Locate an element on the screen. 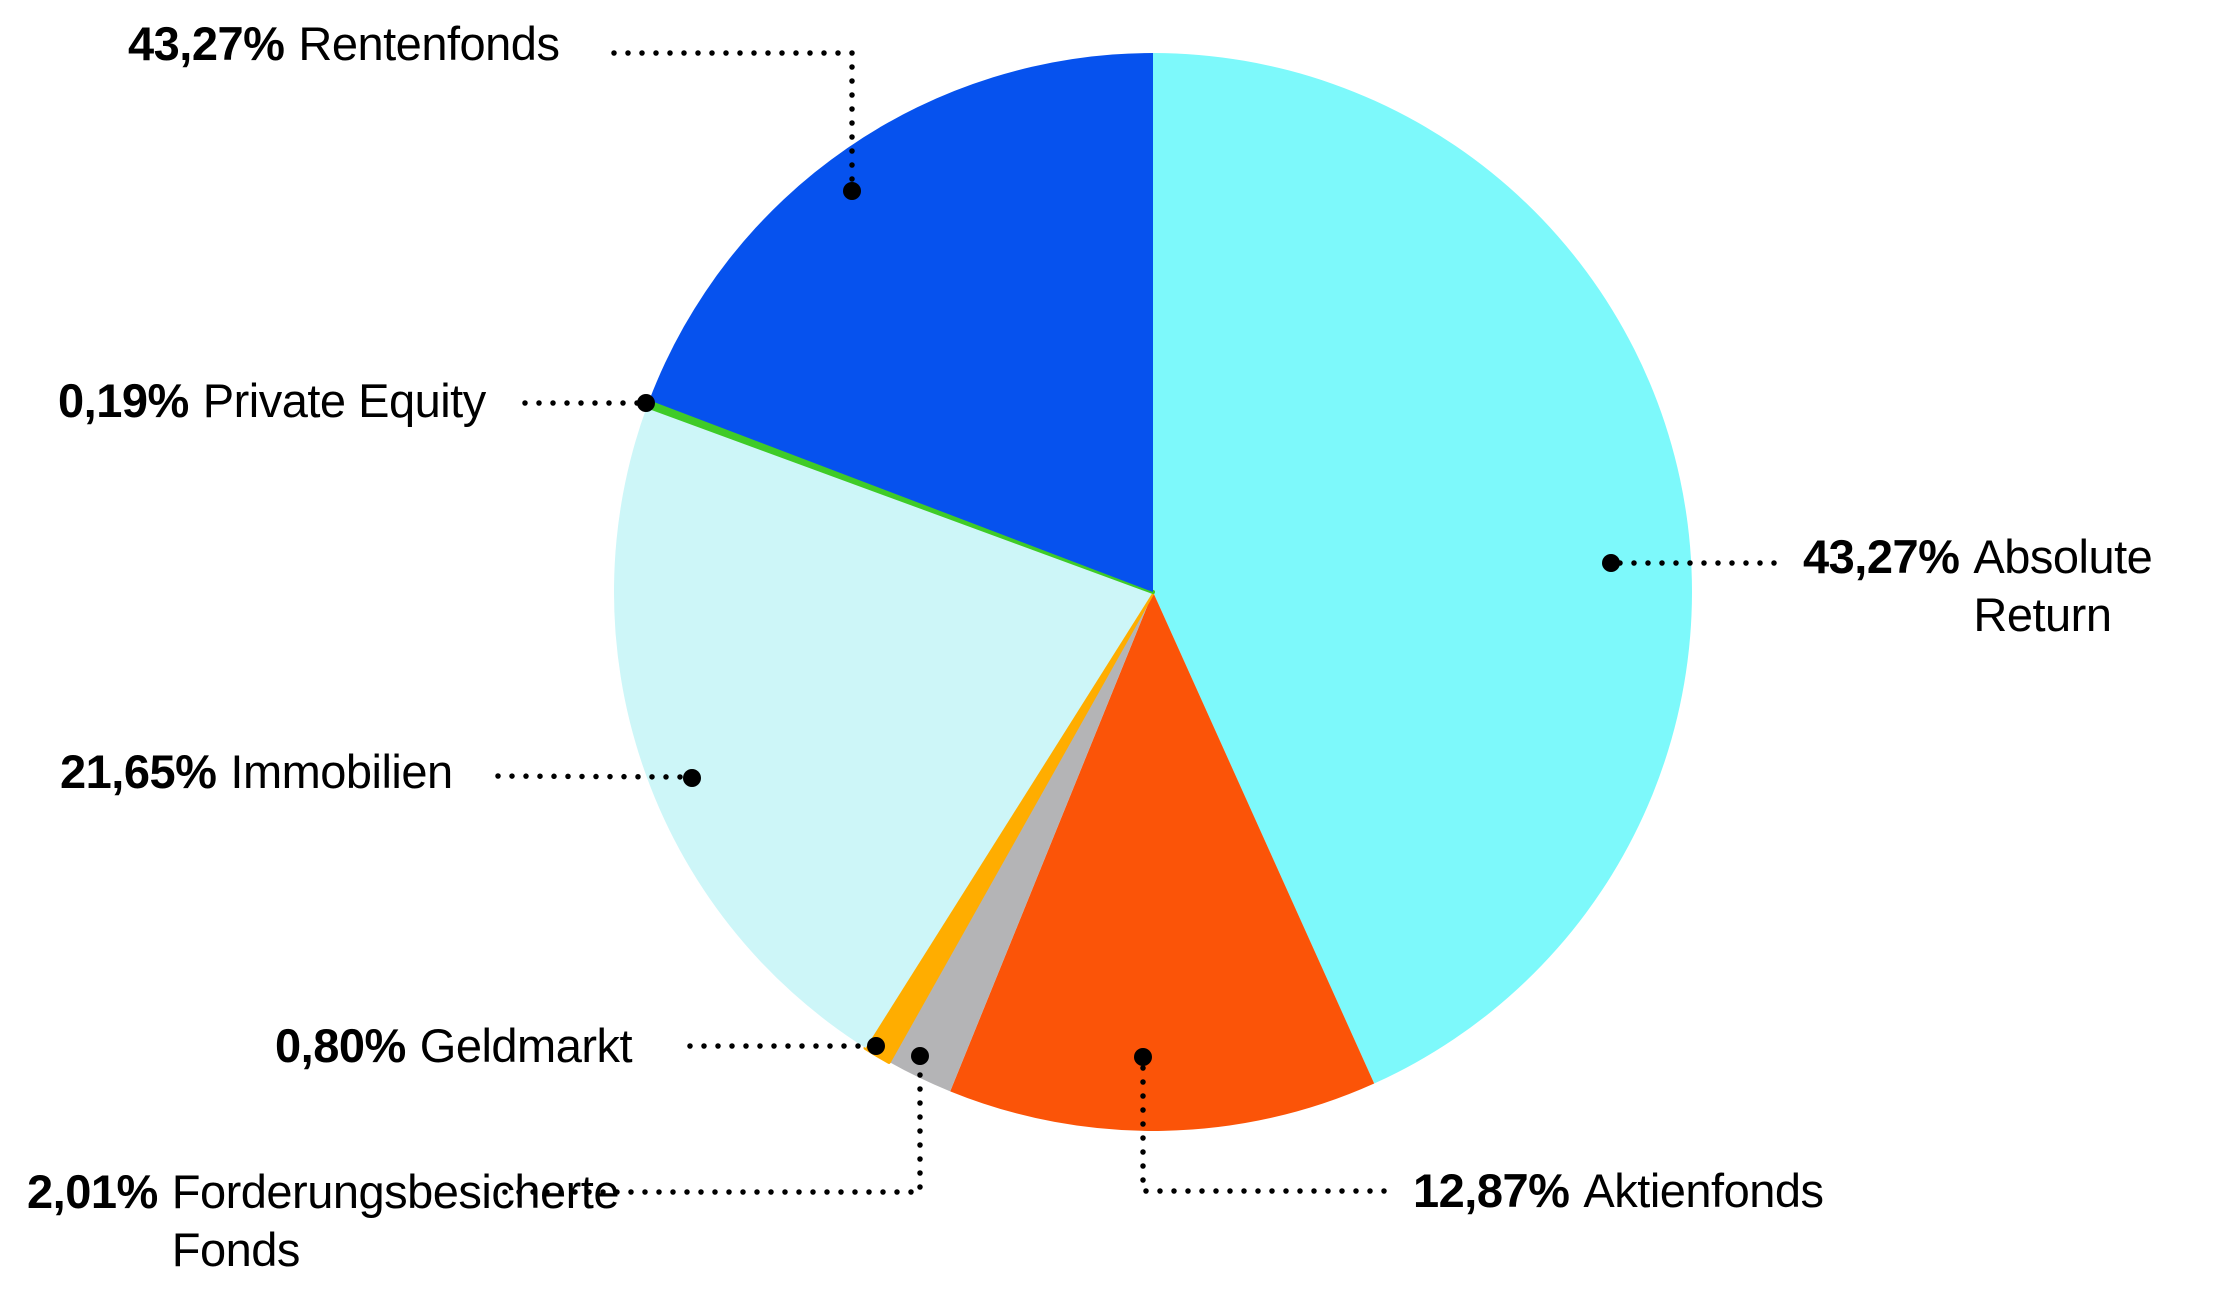 The width and height of the screenshot is (2213, 1292). slice-name-forderungsbesicherte-fonds: Forderungsbesicherte Fonds is located at coordinates (395, 1220).